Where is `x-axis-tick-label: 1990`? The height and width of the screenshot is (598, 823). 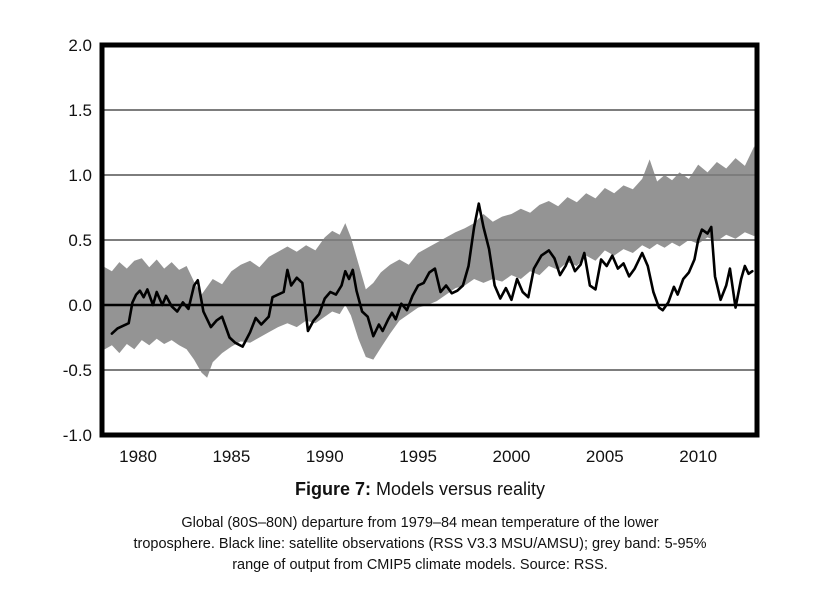
x-axis-tick-label: 1990 is located at coordinates (325, 456).